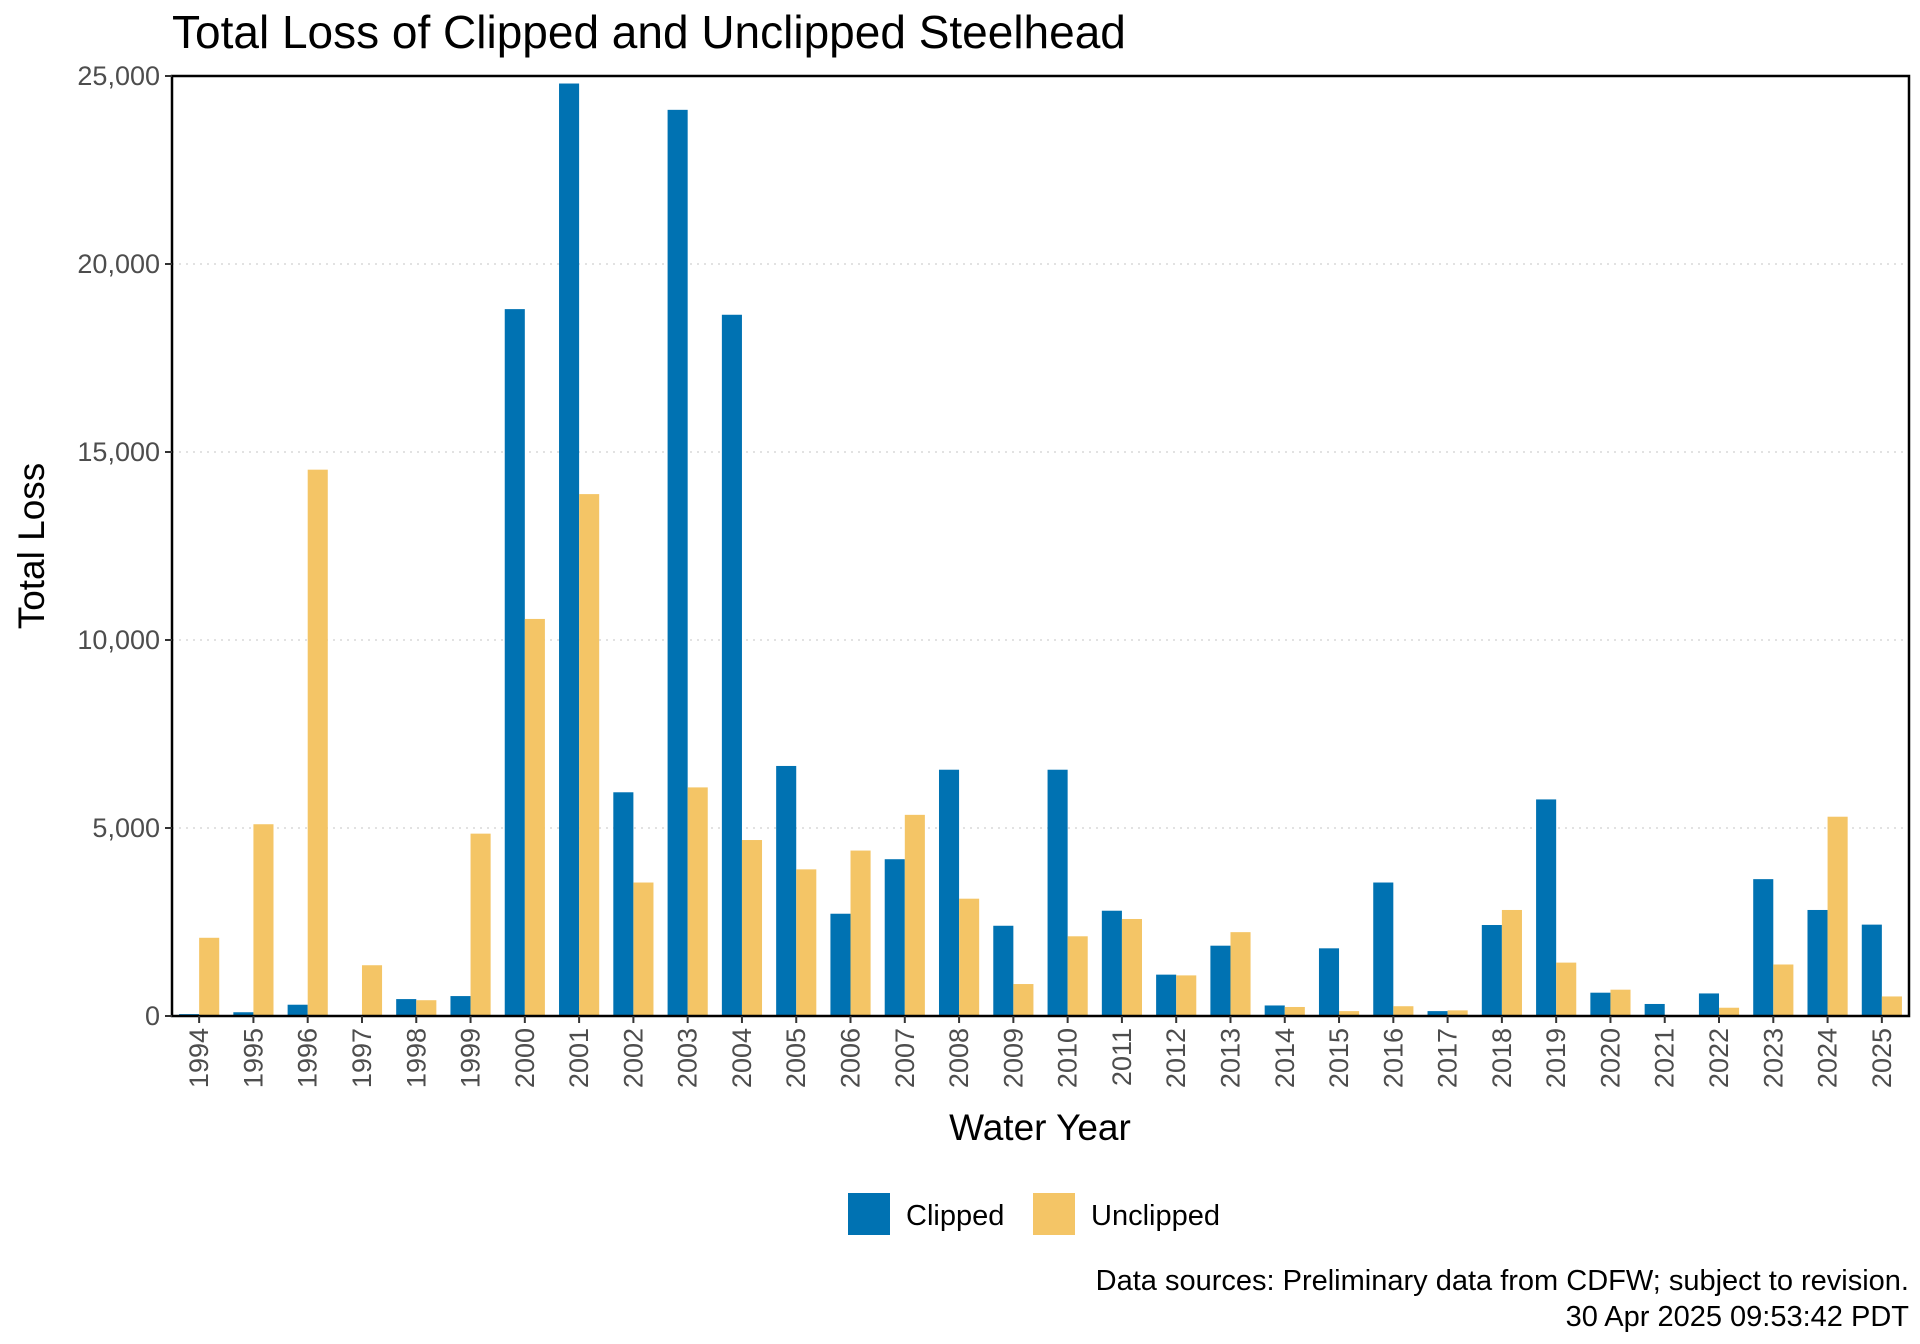  What do you see at coordinates (742, 1058) in the screenshot?
I see `x-tick-label-2004: 2004` at bounding box center [742, 1058].